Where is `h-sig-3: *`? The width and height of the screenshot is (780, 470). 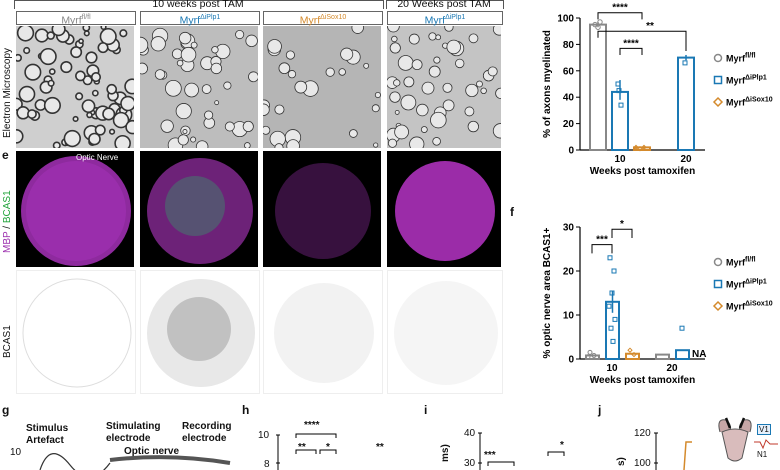 h-sig-3: * is located at coordinates (328, 447).